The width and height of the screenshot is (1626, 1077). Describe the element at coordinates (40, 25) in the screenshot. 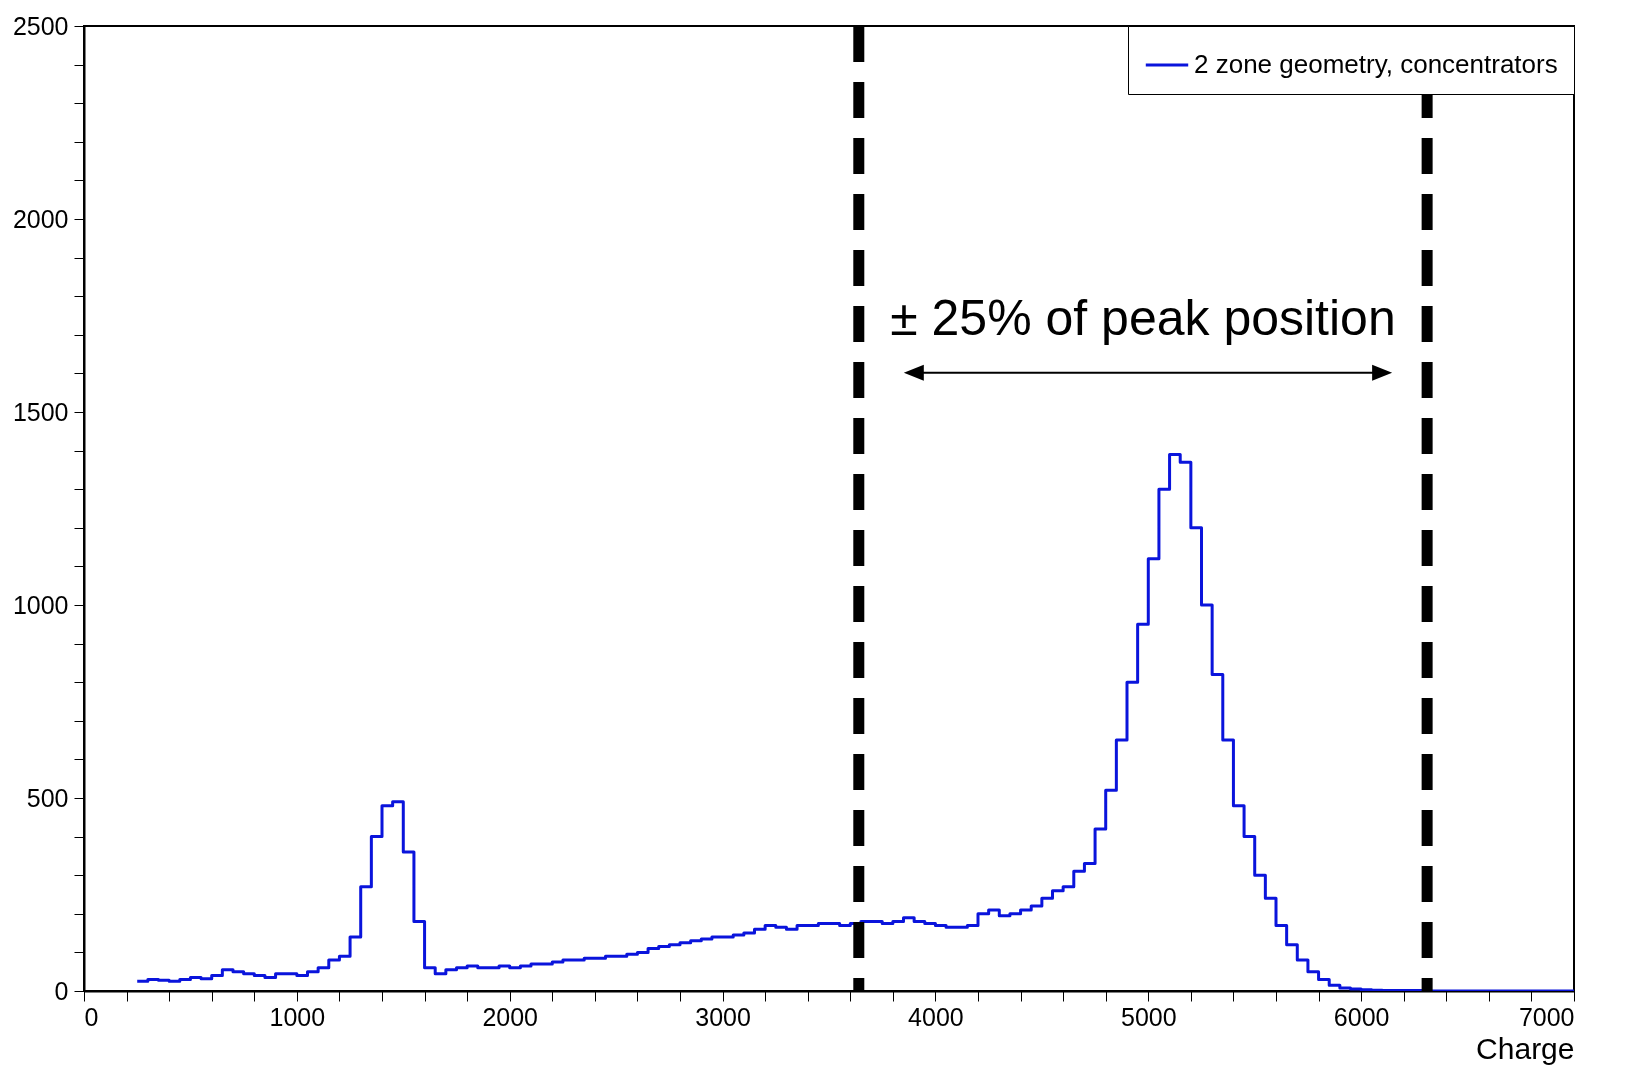

I see `y-tick-label: 2500` at that location.